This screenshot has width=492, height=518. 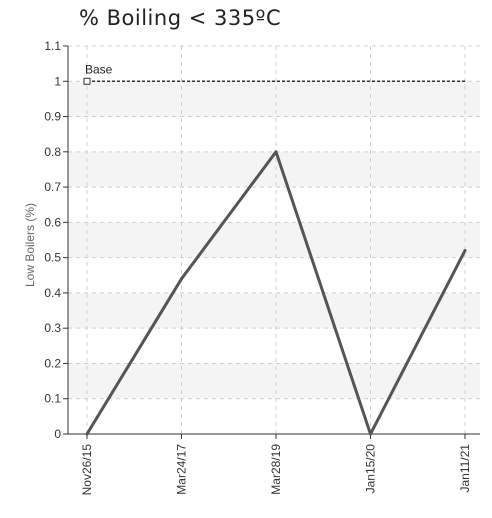 I want to click on y-tick-label: 0.2, so click(x=52, y=363).